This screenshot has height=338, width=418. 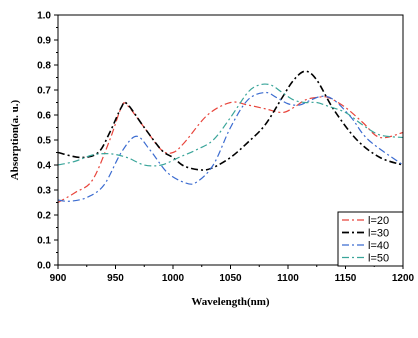 I want to click on x-tick-label: 1050, so click(x=230, y=278).